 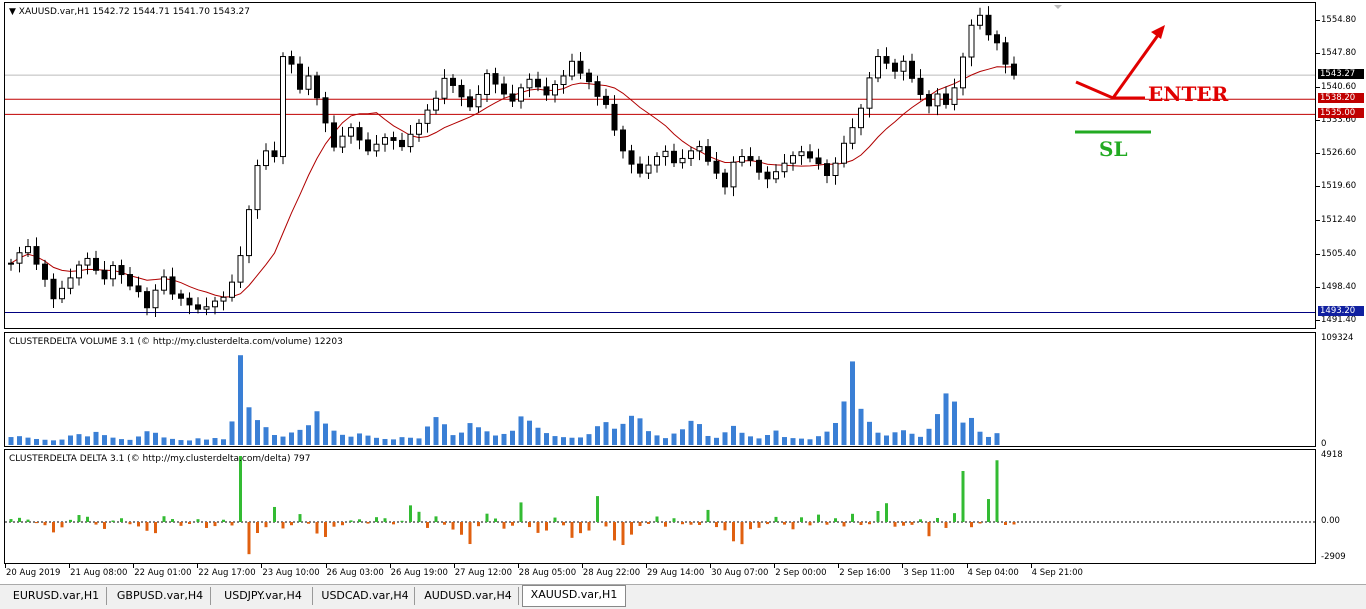 I want to click on time-axis-tick, so click(x=198, y=566).